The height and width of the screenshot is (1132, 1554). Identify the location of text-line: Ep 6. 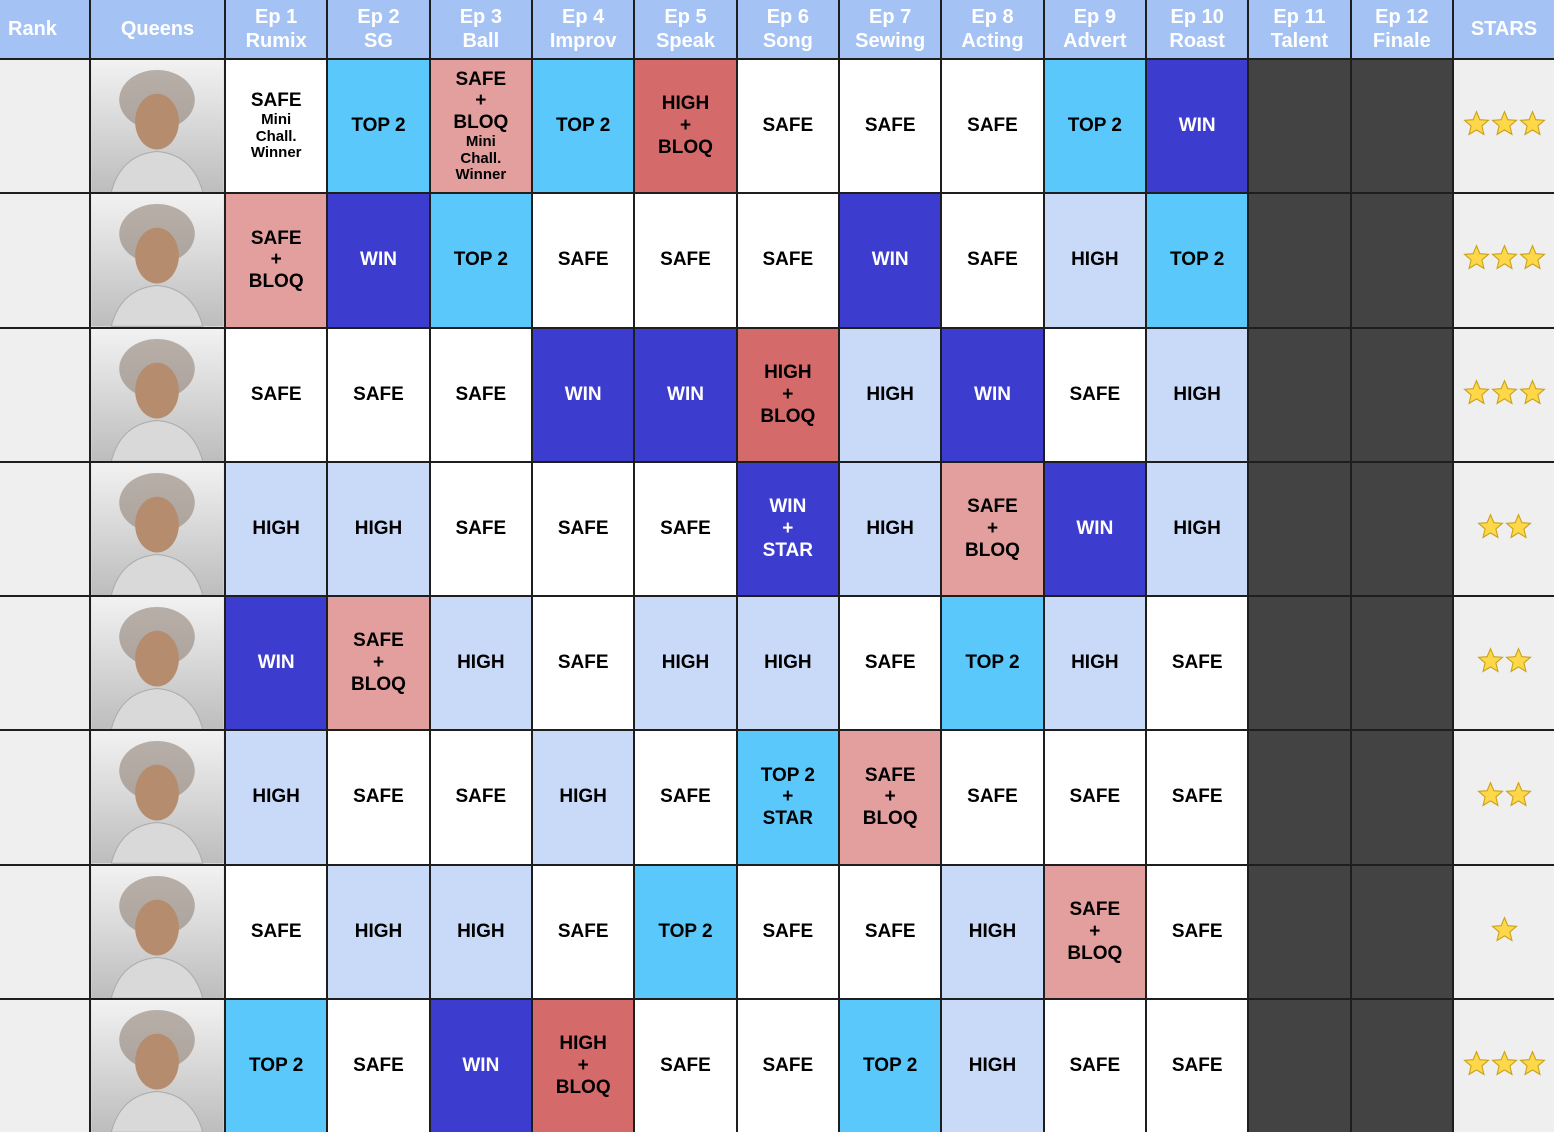
(787, 17).